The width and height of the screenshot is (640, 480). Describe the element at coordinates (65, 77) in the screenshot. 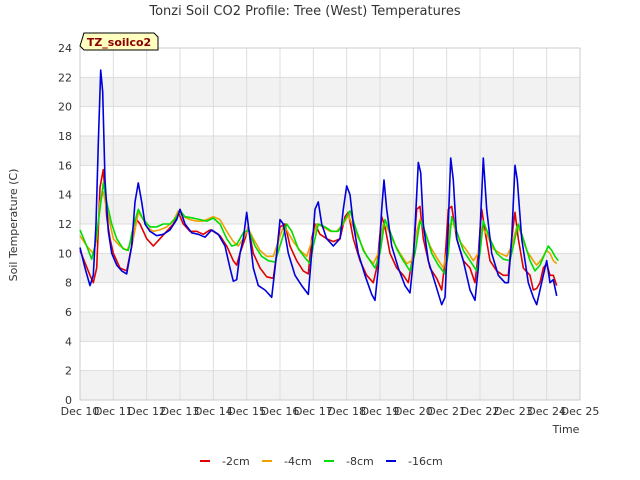

I see `y-tick-label: 22` at that location.